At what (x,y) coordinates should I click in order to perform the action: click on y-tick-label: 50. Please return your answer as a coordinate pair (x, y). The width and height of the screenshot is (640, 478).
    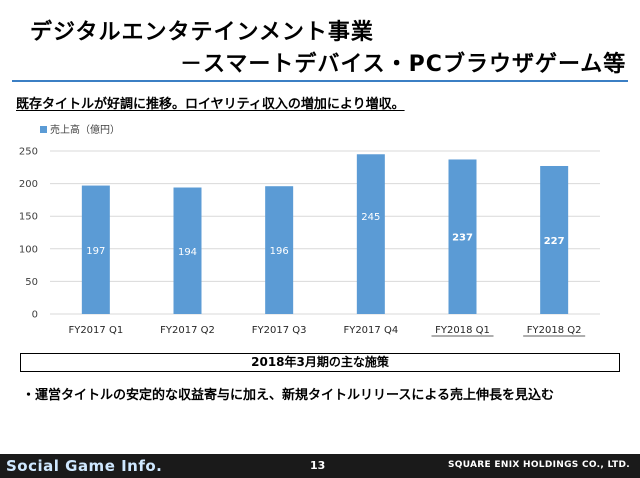
    Looking at the image, I should click on (31, 282).